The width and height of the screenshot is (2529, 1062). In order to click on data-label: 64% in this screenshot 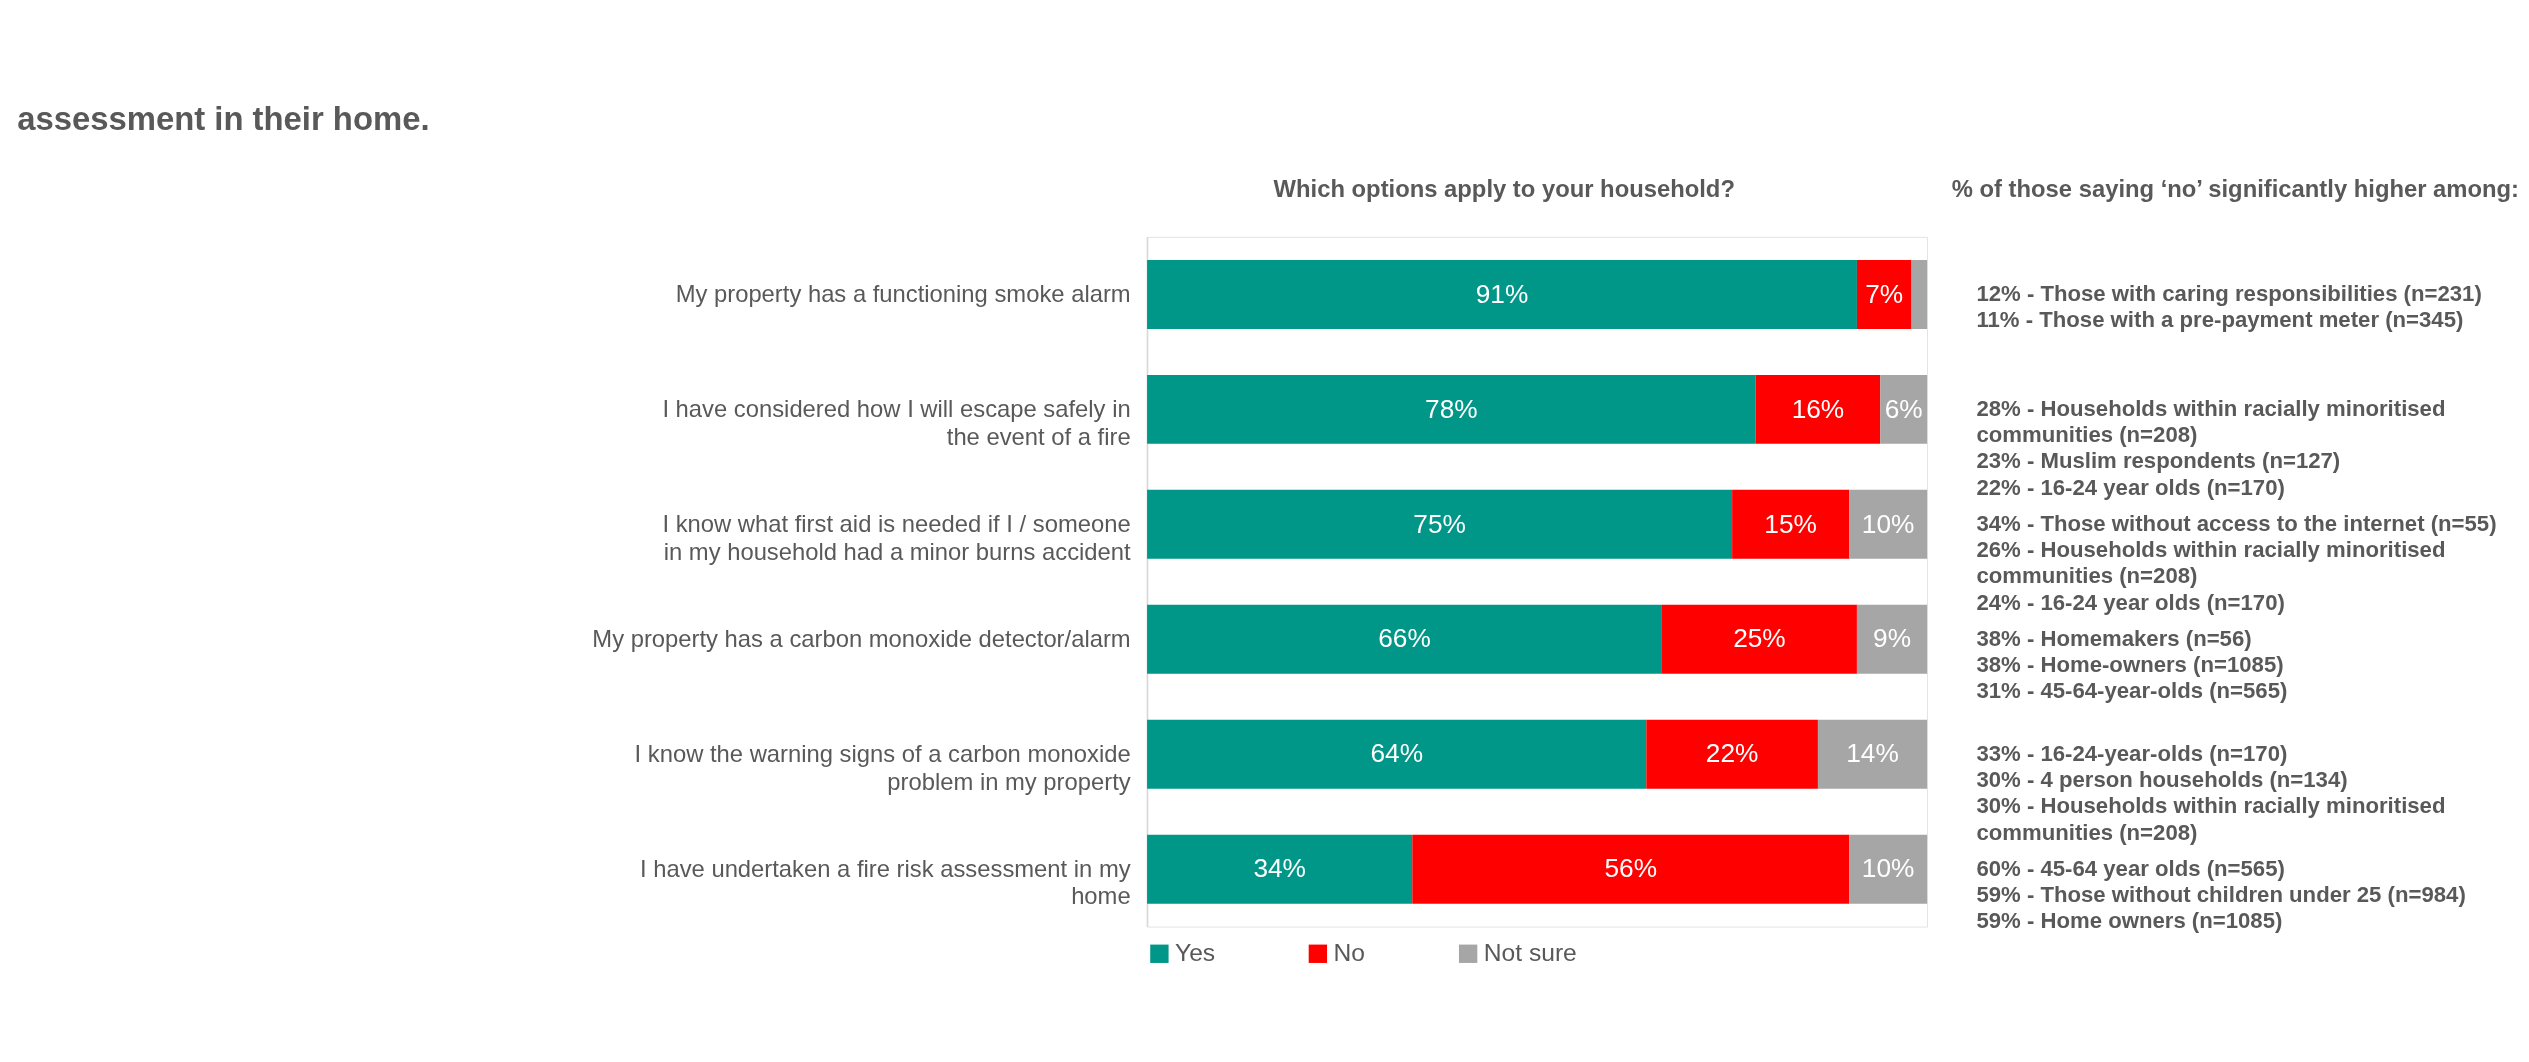, I will do `click(1396, 753)`.